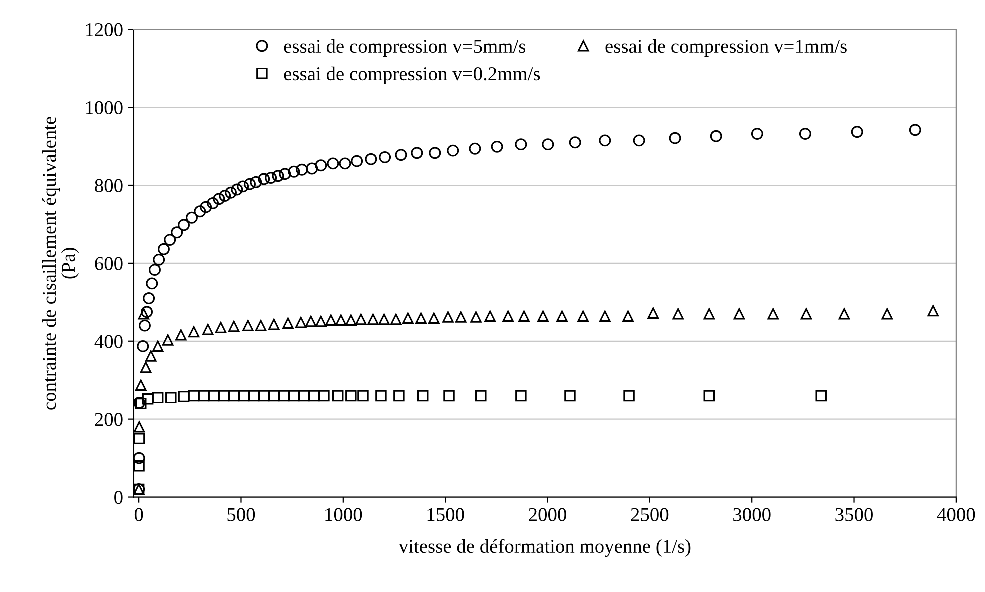 This screenshot has height=592, width=985. I want to click on x-tick-label: 4000, so click(956, 515).